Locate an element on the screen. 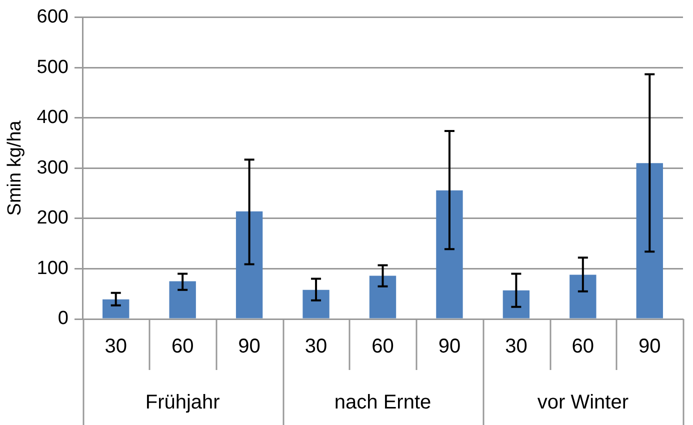 The image size is (693, 425). y-tick-label: 500 is located at coordinates (52, 67).